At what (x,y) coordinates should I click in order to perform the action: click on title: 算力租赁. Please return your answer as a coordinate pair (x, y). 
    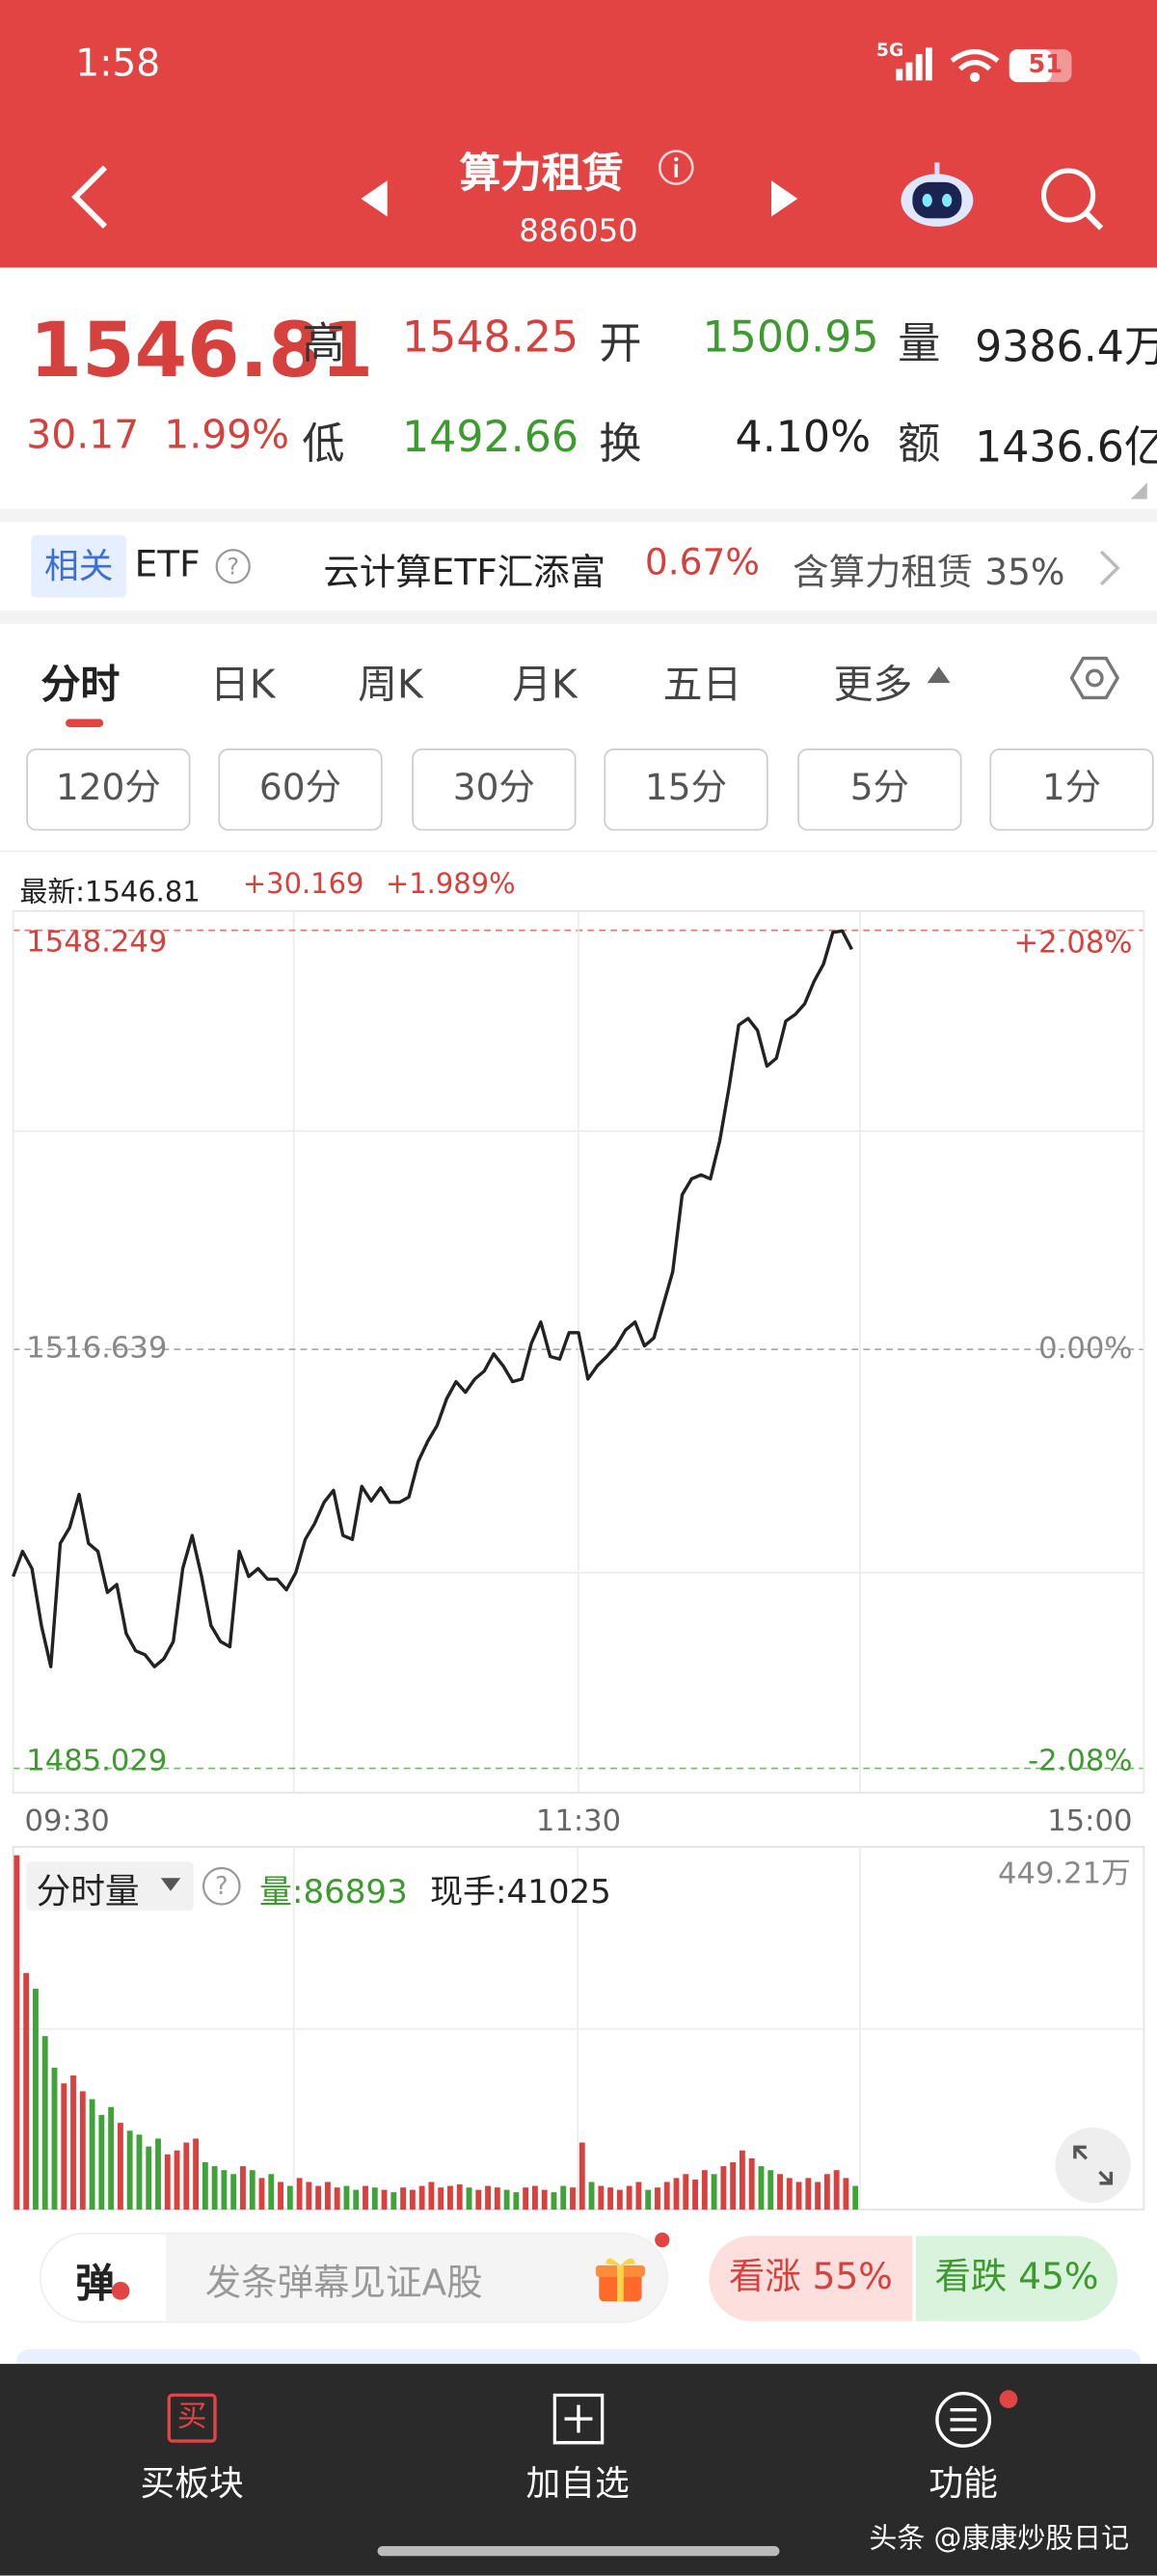
    Looking at the image, I should click on (541, 173).